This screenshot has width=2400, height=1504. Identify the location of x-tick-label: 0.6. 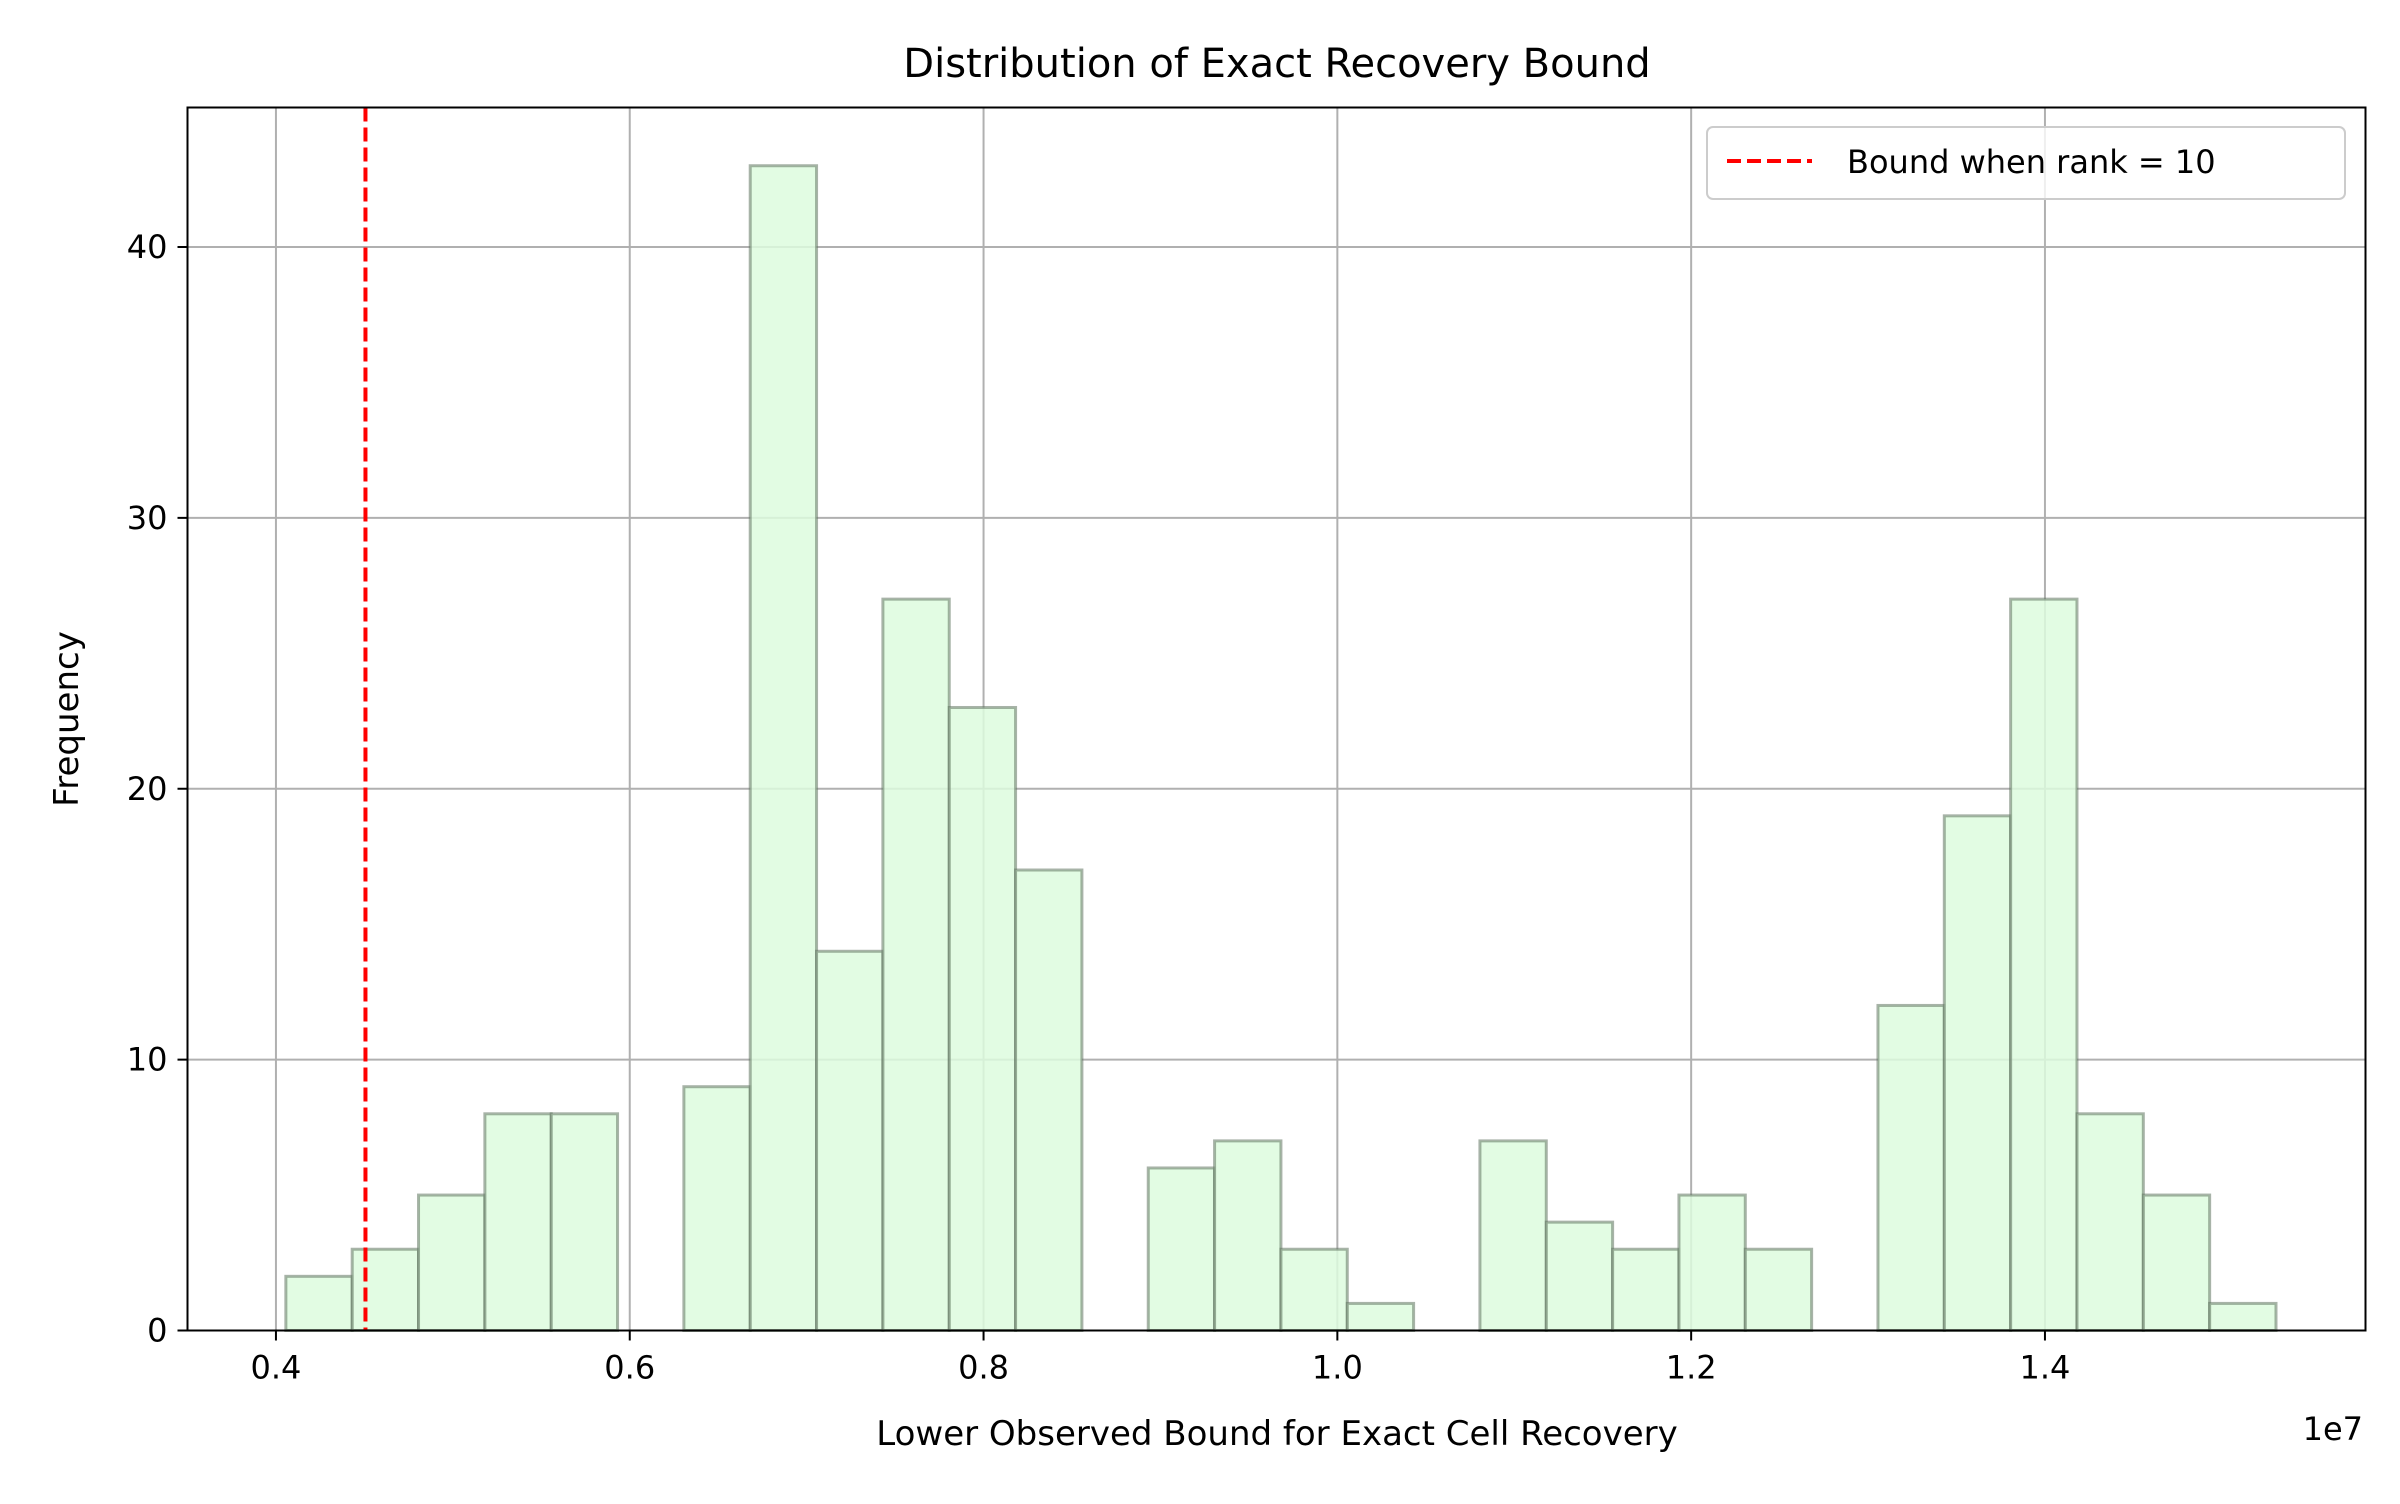
(629, 1368).